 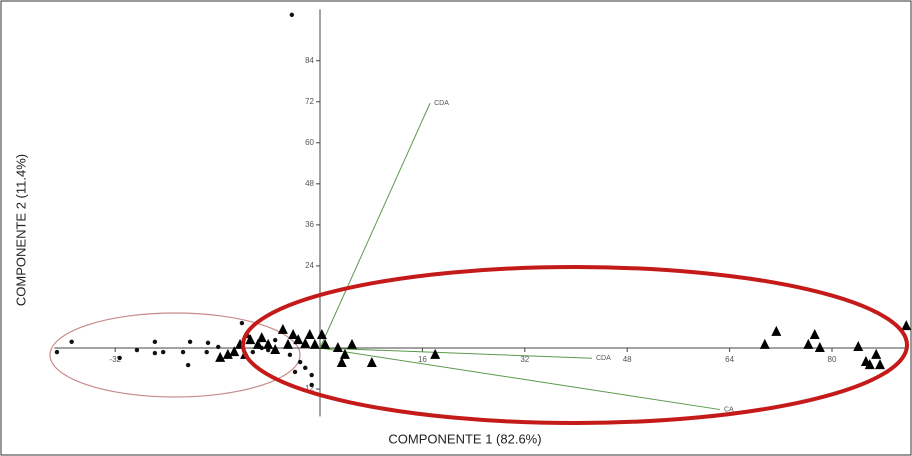 What do you see at coordinates (422, 359) in the screenshot?
I see `x-tick-label: 16` at bounding box center [422, 359].